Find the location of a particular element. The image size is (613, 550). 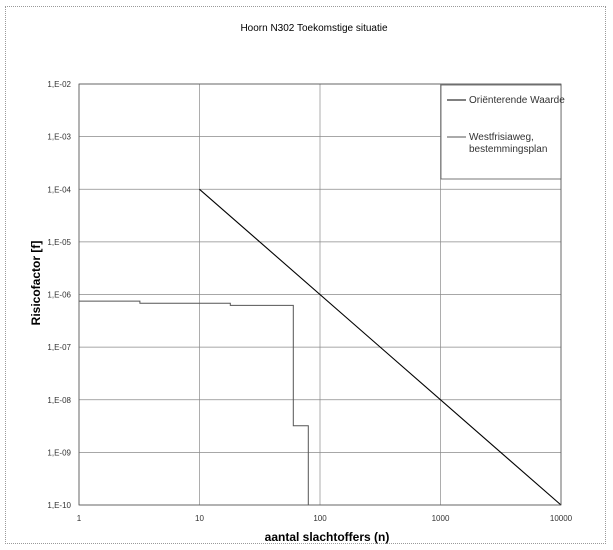

y-tick-label: 1,E-08 is located at coordinates (59, 400).